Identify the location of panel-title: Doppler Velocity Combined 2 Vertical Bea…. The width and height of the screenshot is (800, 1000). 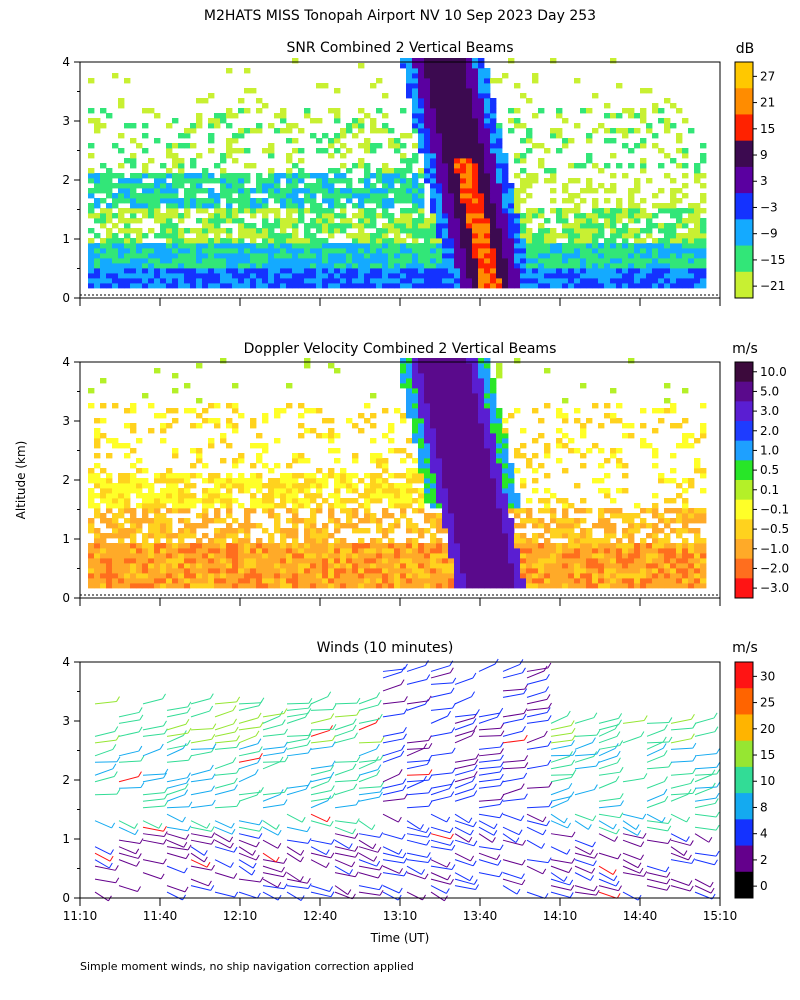
(400, 349).